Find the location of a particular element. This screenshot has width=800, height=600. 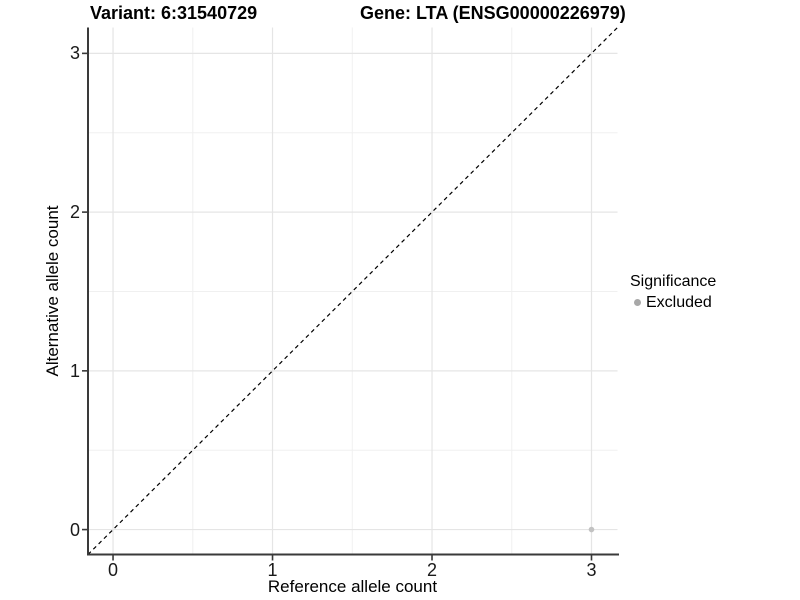

y-tick-label: 0 is located at coordinates (74, 529).